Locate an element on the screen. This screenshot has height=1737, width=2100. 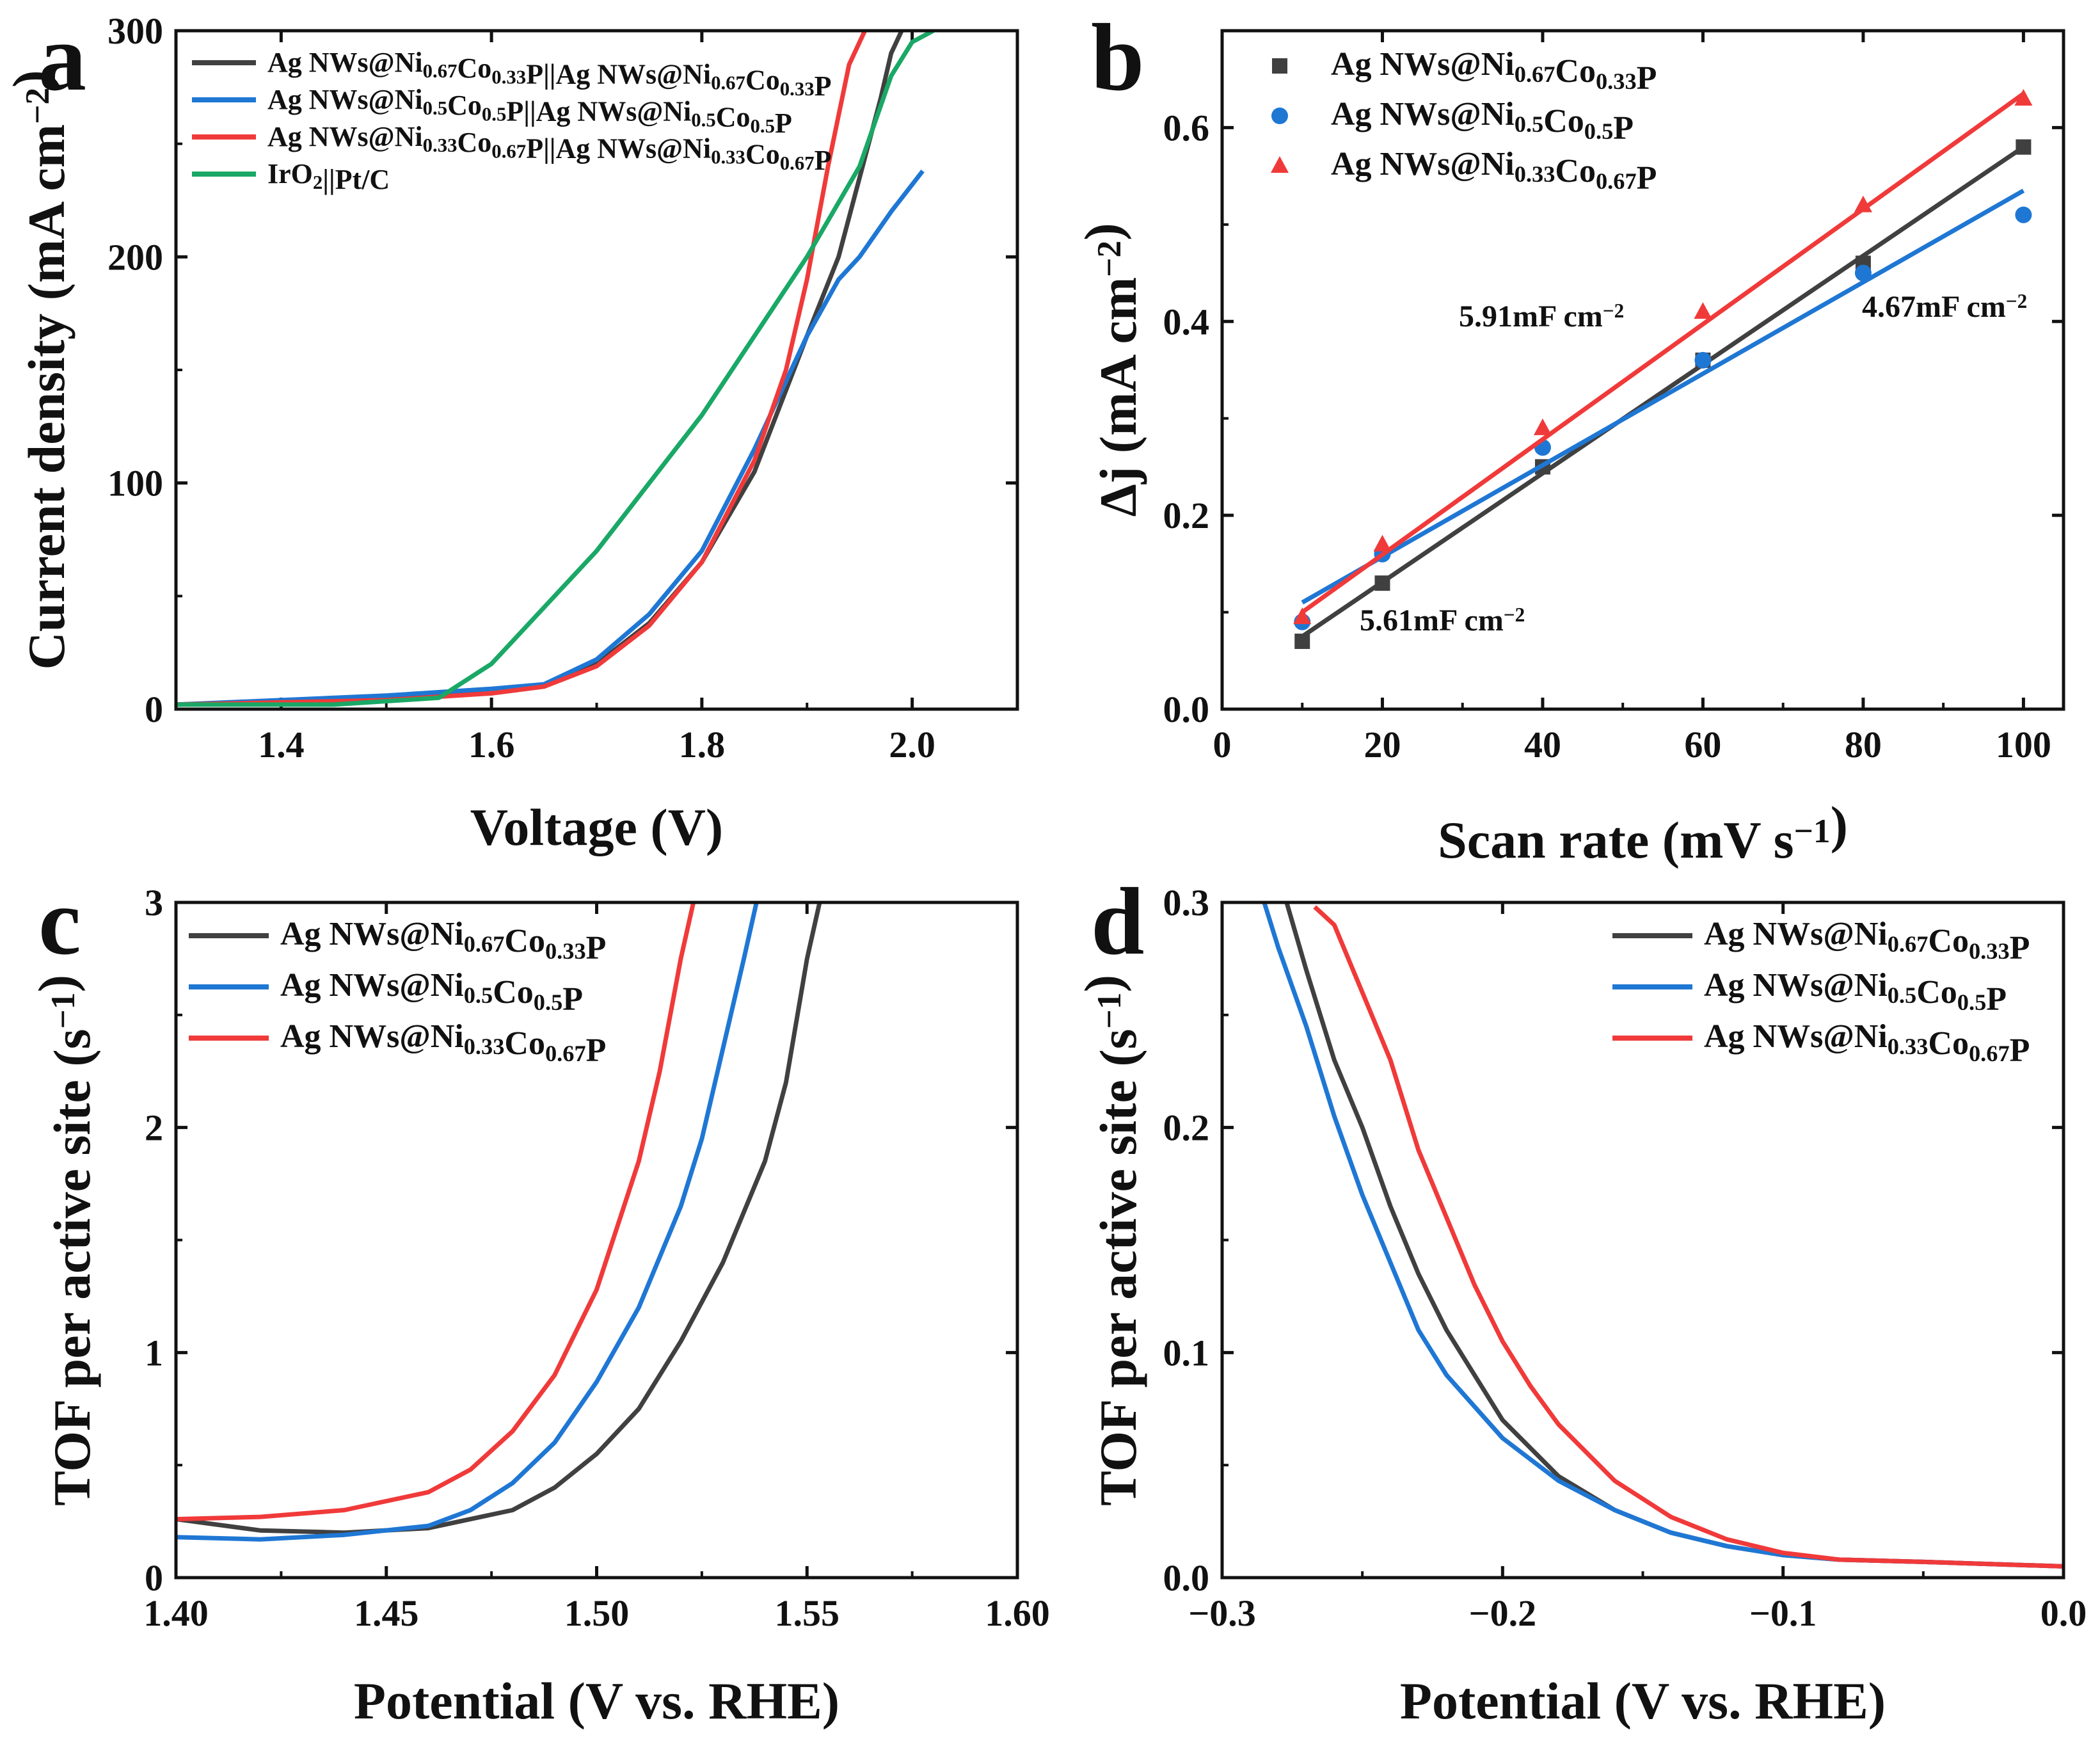
y-tick-label: 0.1 is located at coordinates (1187, 1352).